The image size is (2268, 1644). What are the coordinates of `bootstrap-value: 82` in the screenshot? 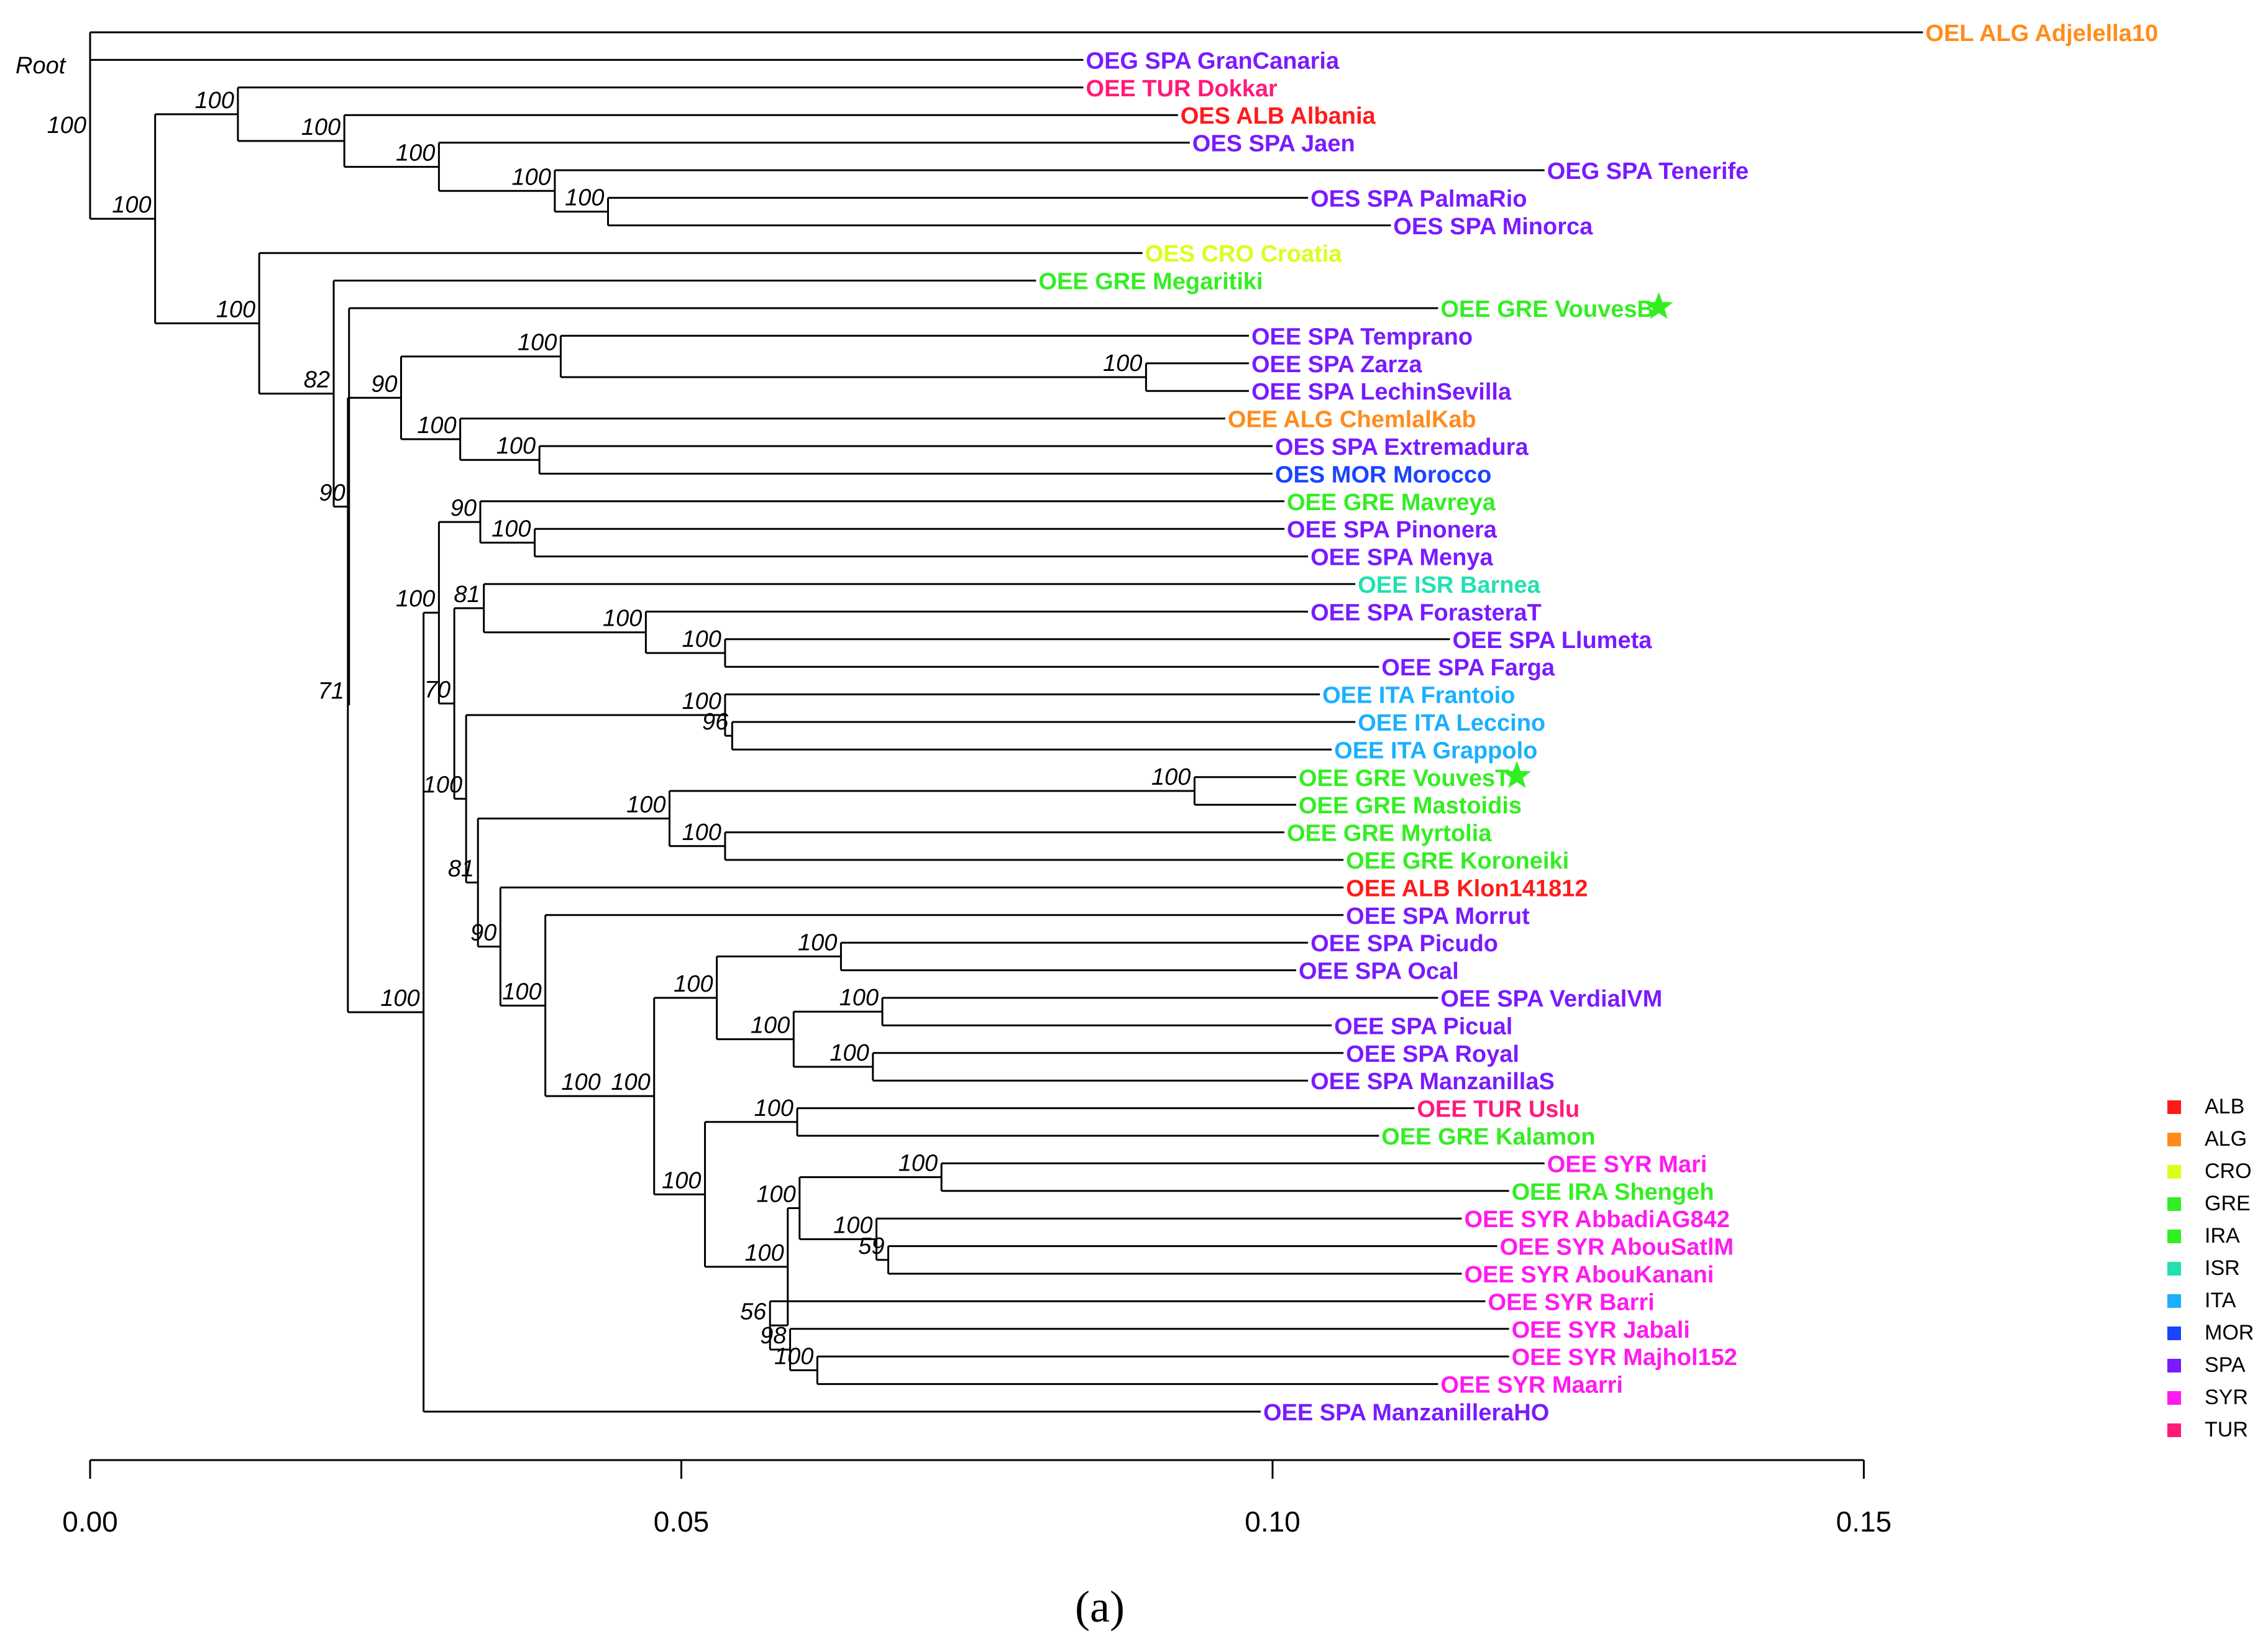 It's located at (317, 380).